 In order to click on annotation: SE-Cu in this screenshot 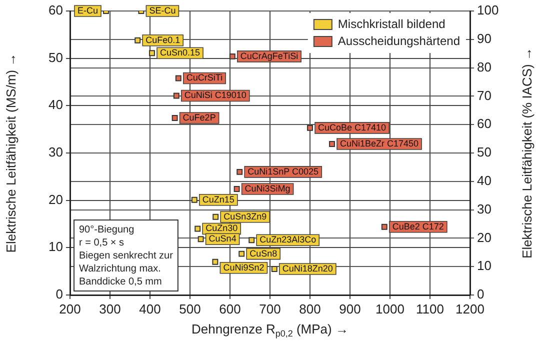, I will do `click(162, 10)`.